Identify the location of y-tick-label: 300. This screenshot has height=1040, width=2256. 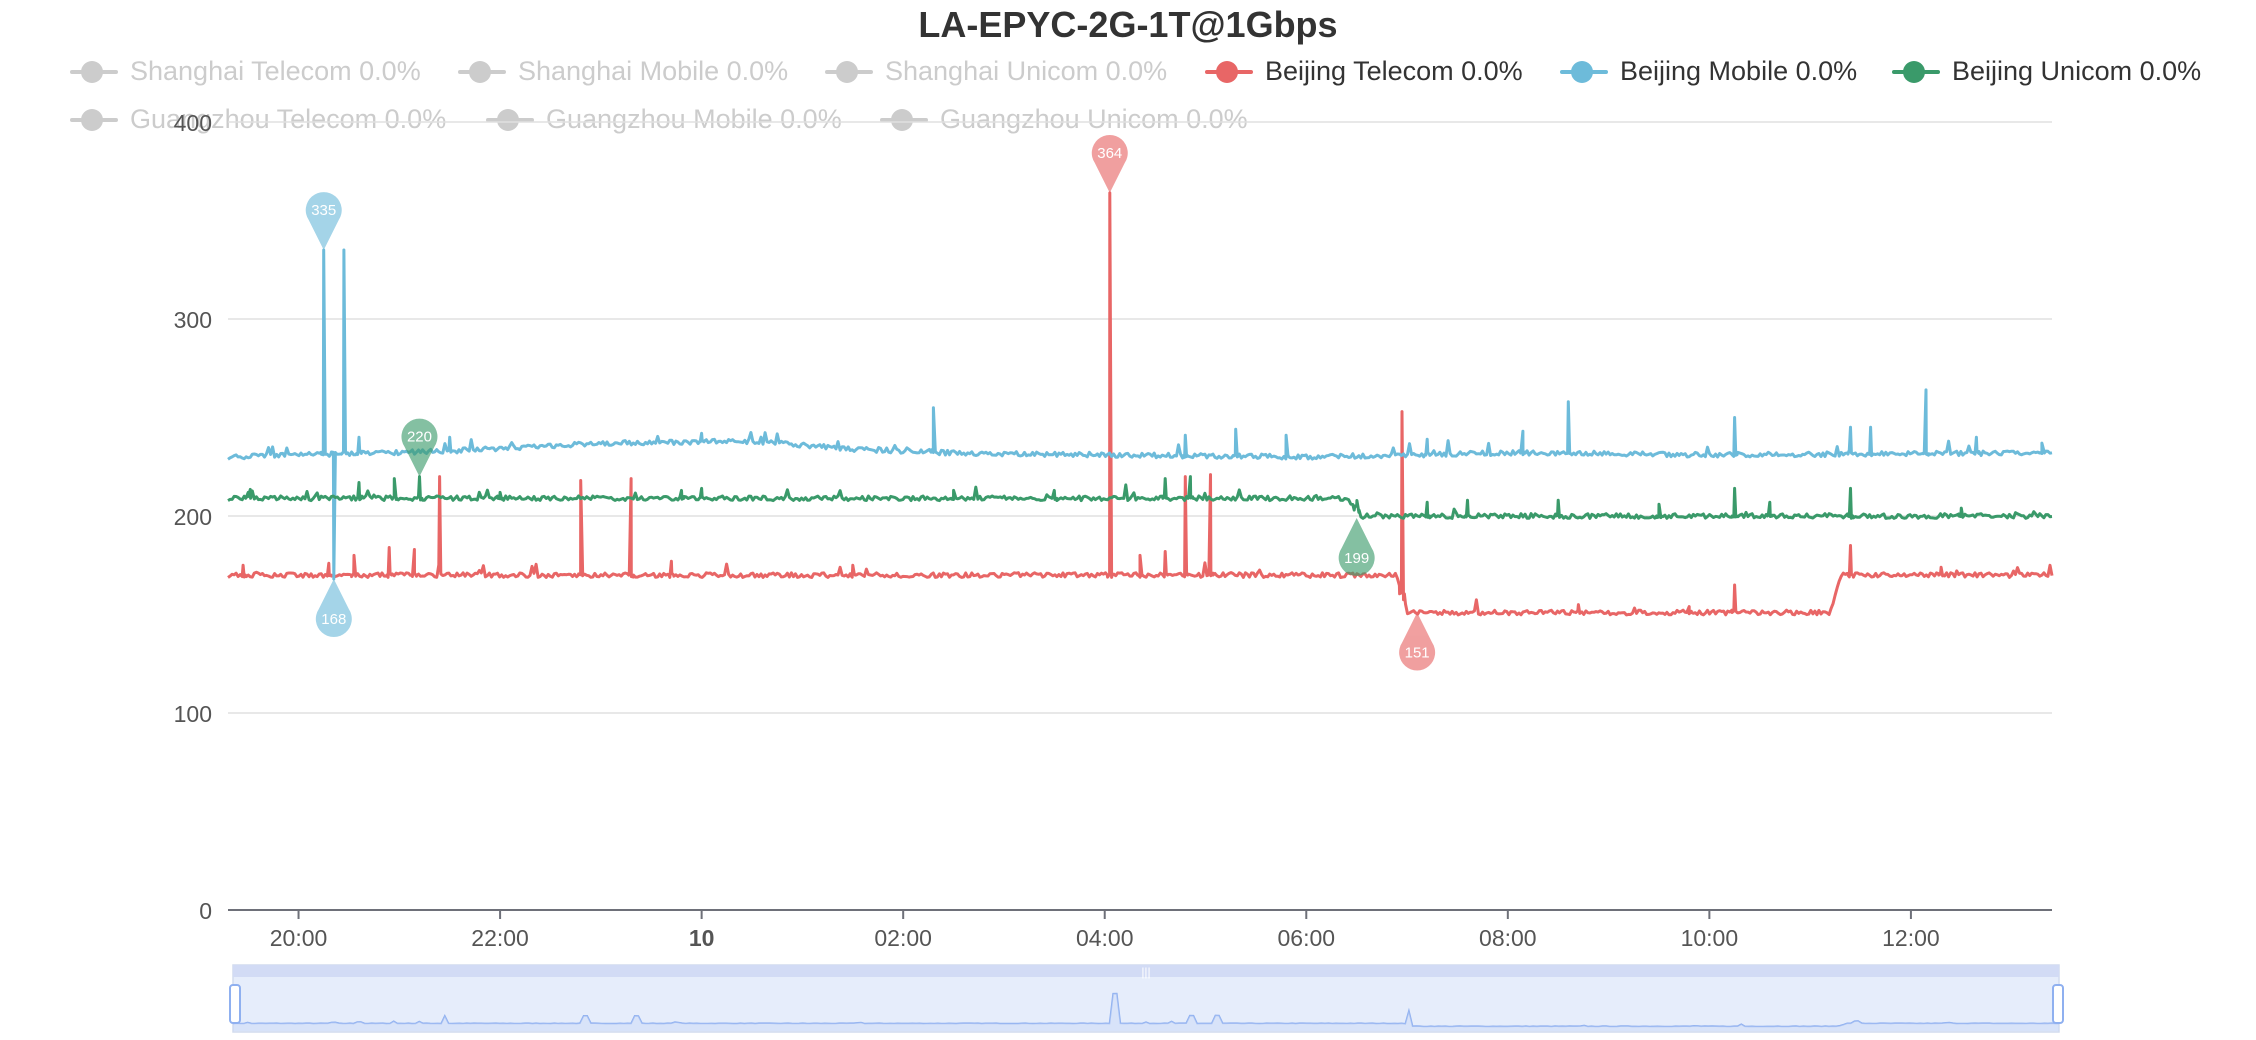
(193, 320).